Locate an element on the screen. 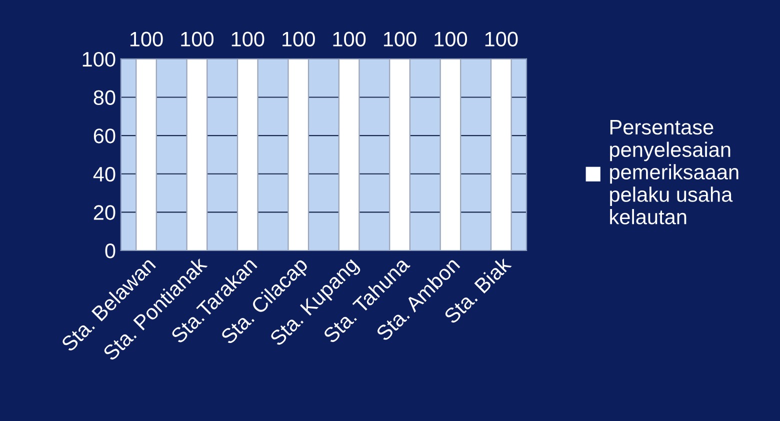 The width and height of the screenshot is (780, 421). y-tick-label: 20 is located at coordinates (105, 212).